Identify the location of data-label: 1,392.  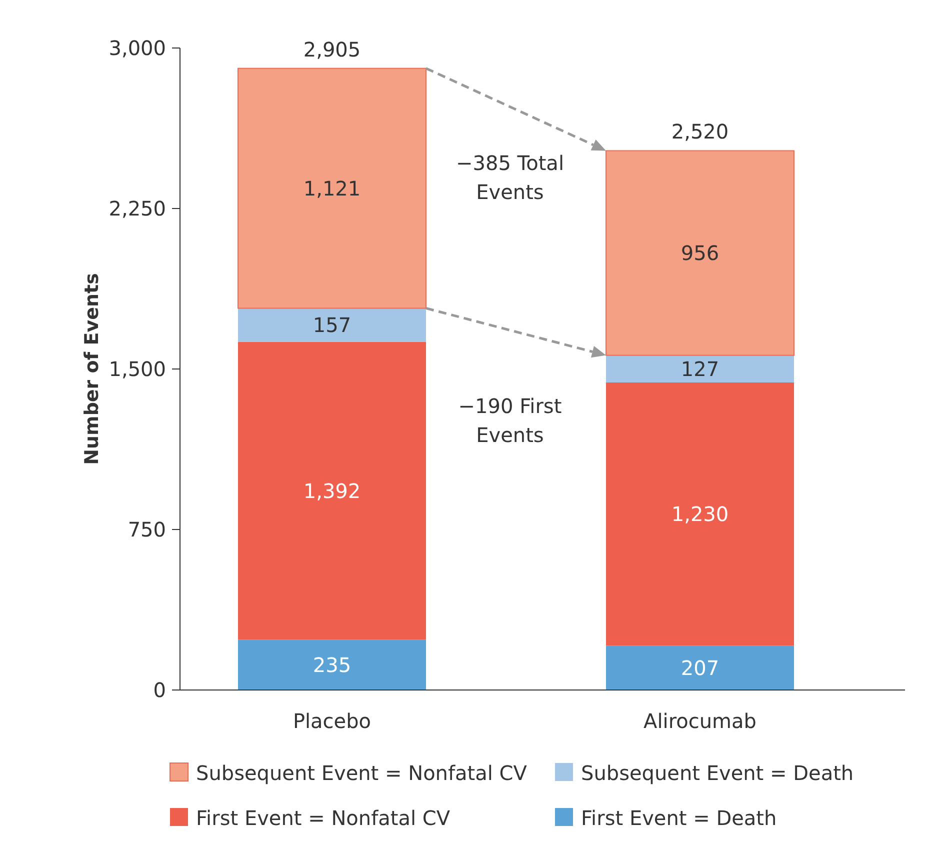
(332, 490).